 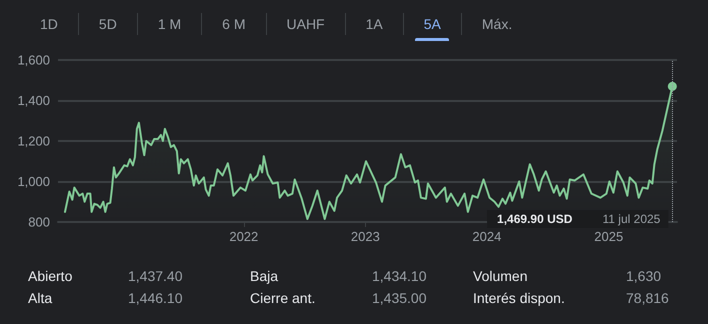 What do you see at coordinates (644, 276) in the screenshot?
I see `text: 1,630` at bounding box center [644, 276].